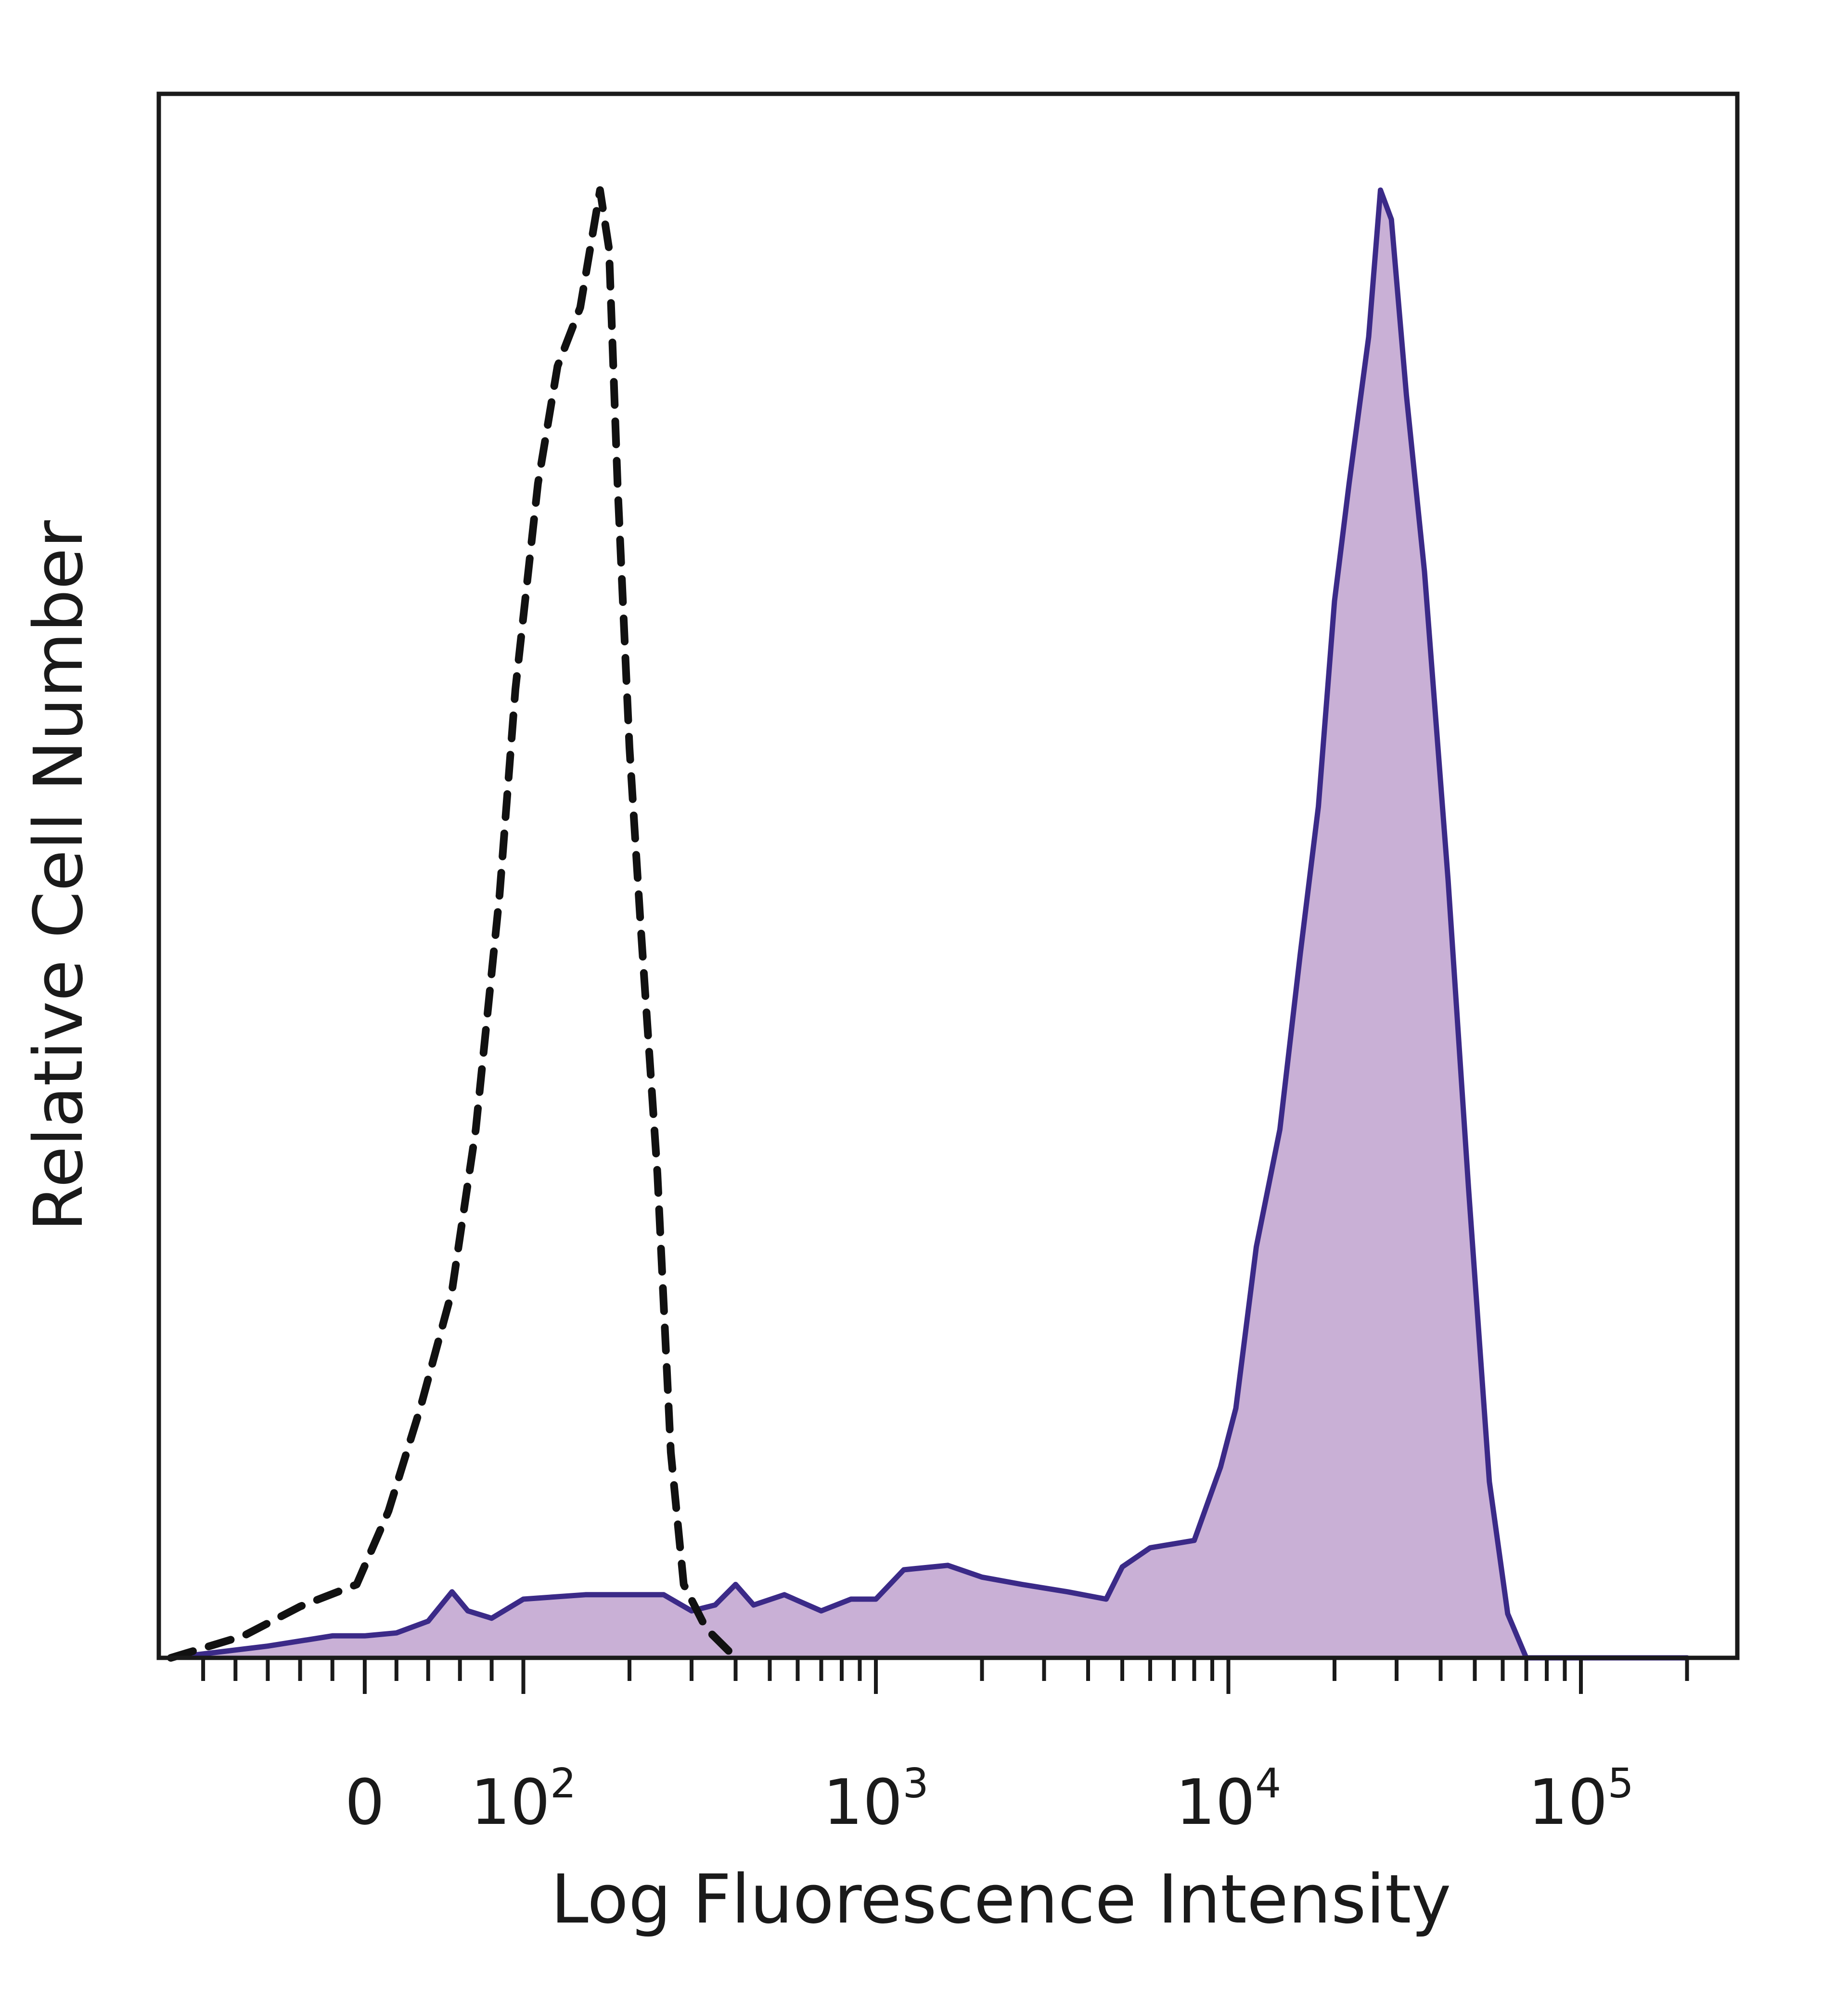  I want to click on y-axis-title: Relative Cell Number, so click(59, 875).